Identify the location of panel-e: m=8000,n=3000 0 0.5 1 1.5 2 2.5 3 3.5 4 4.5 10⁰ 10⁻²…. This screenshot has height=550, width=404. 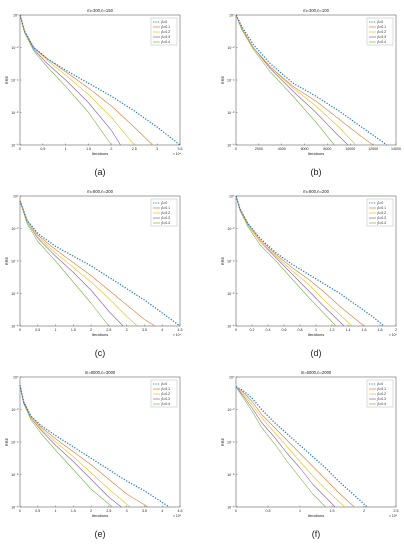
(93, 454).